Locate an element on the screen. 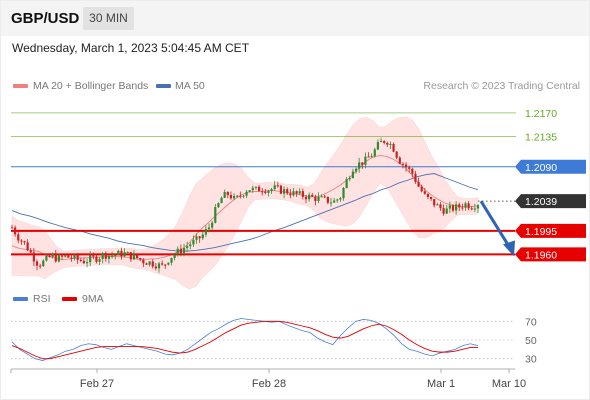 This screenshot has width=590, height=400. header-bar: GBP/USD 30 MIN is located at coordinates (295, 18).